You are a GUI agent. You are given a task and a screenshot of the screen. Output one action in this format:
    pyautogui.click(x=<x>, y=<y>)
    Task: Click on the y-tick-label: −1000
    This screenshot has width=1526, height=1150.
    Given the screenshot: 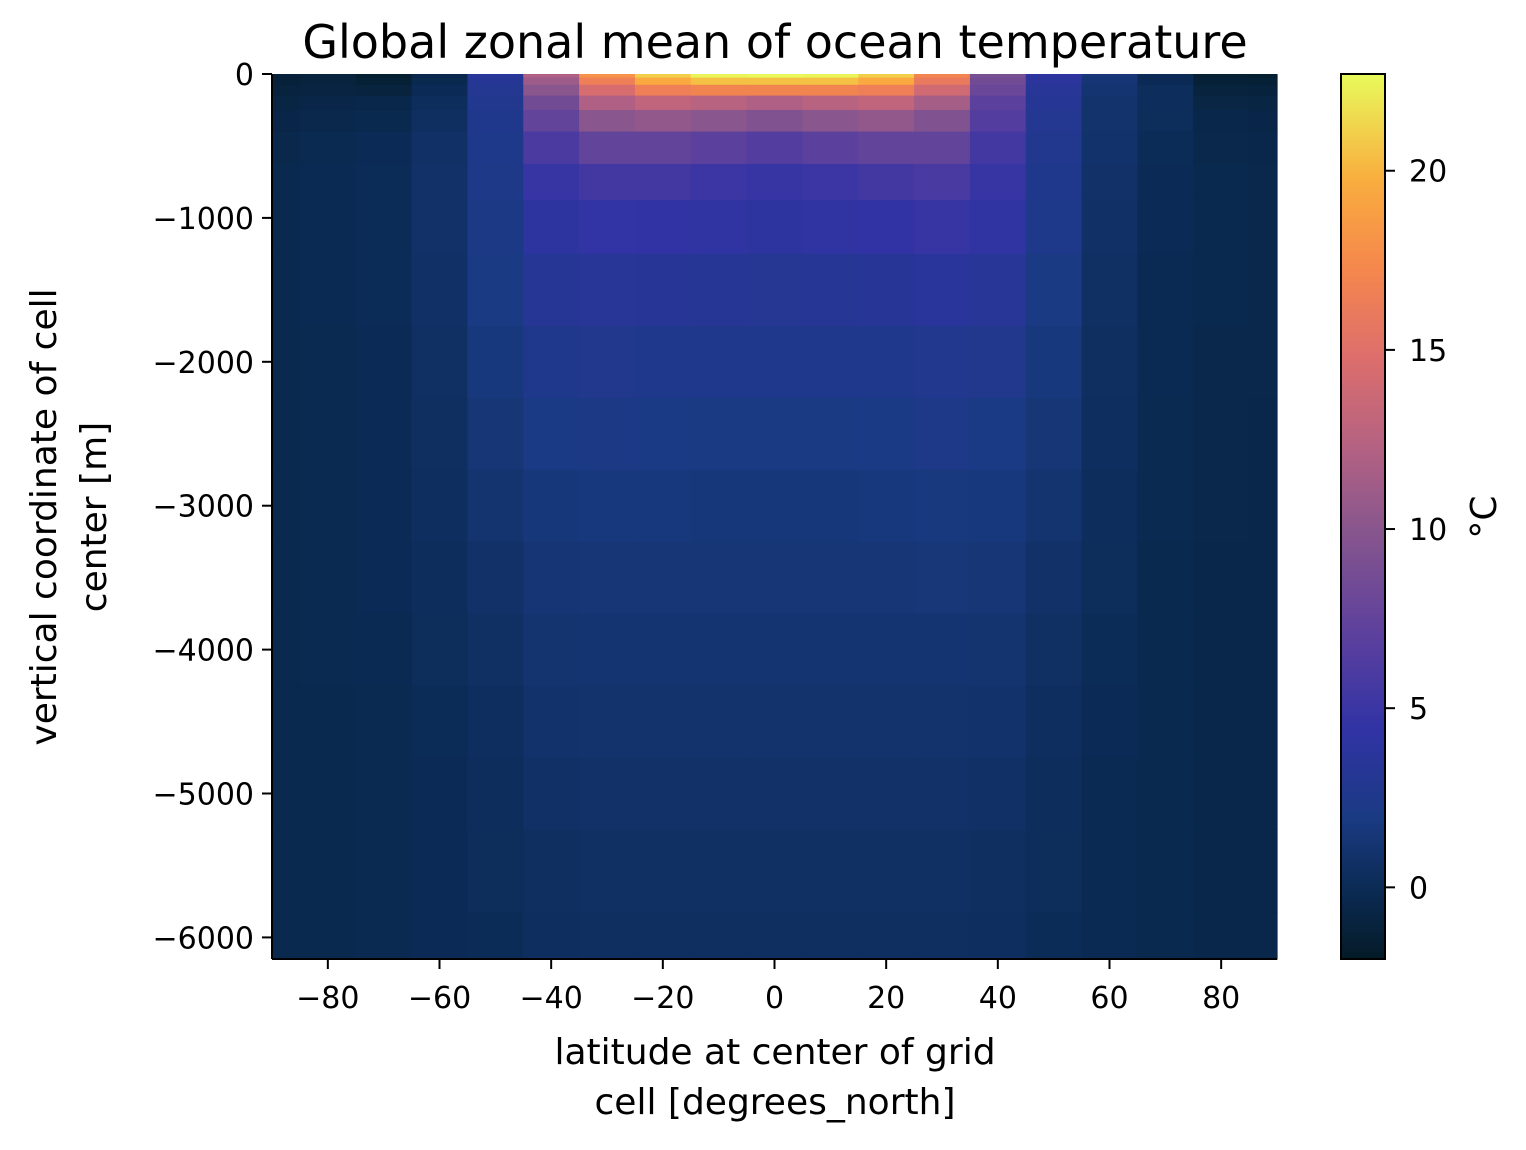 What is the action you would take?
    pyautogui.click(x=203, y=219)
    